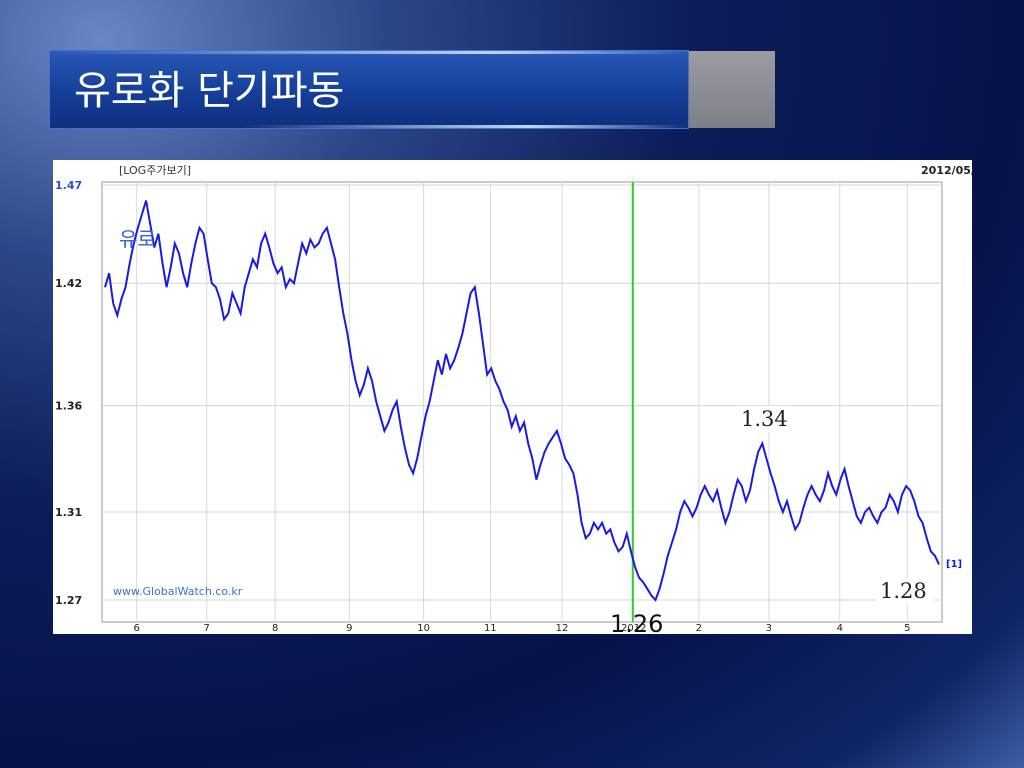  What do you see at coordinates (764, 419) in the screenshot?
I see `annotation-1-34: 1.34` at bounding box center [764, 419].